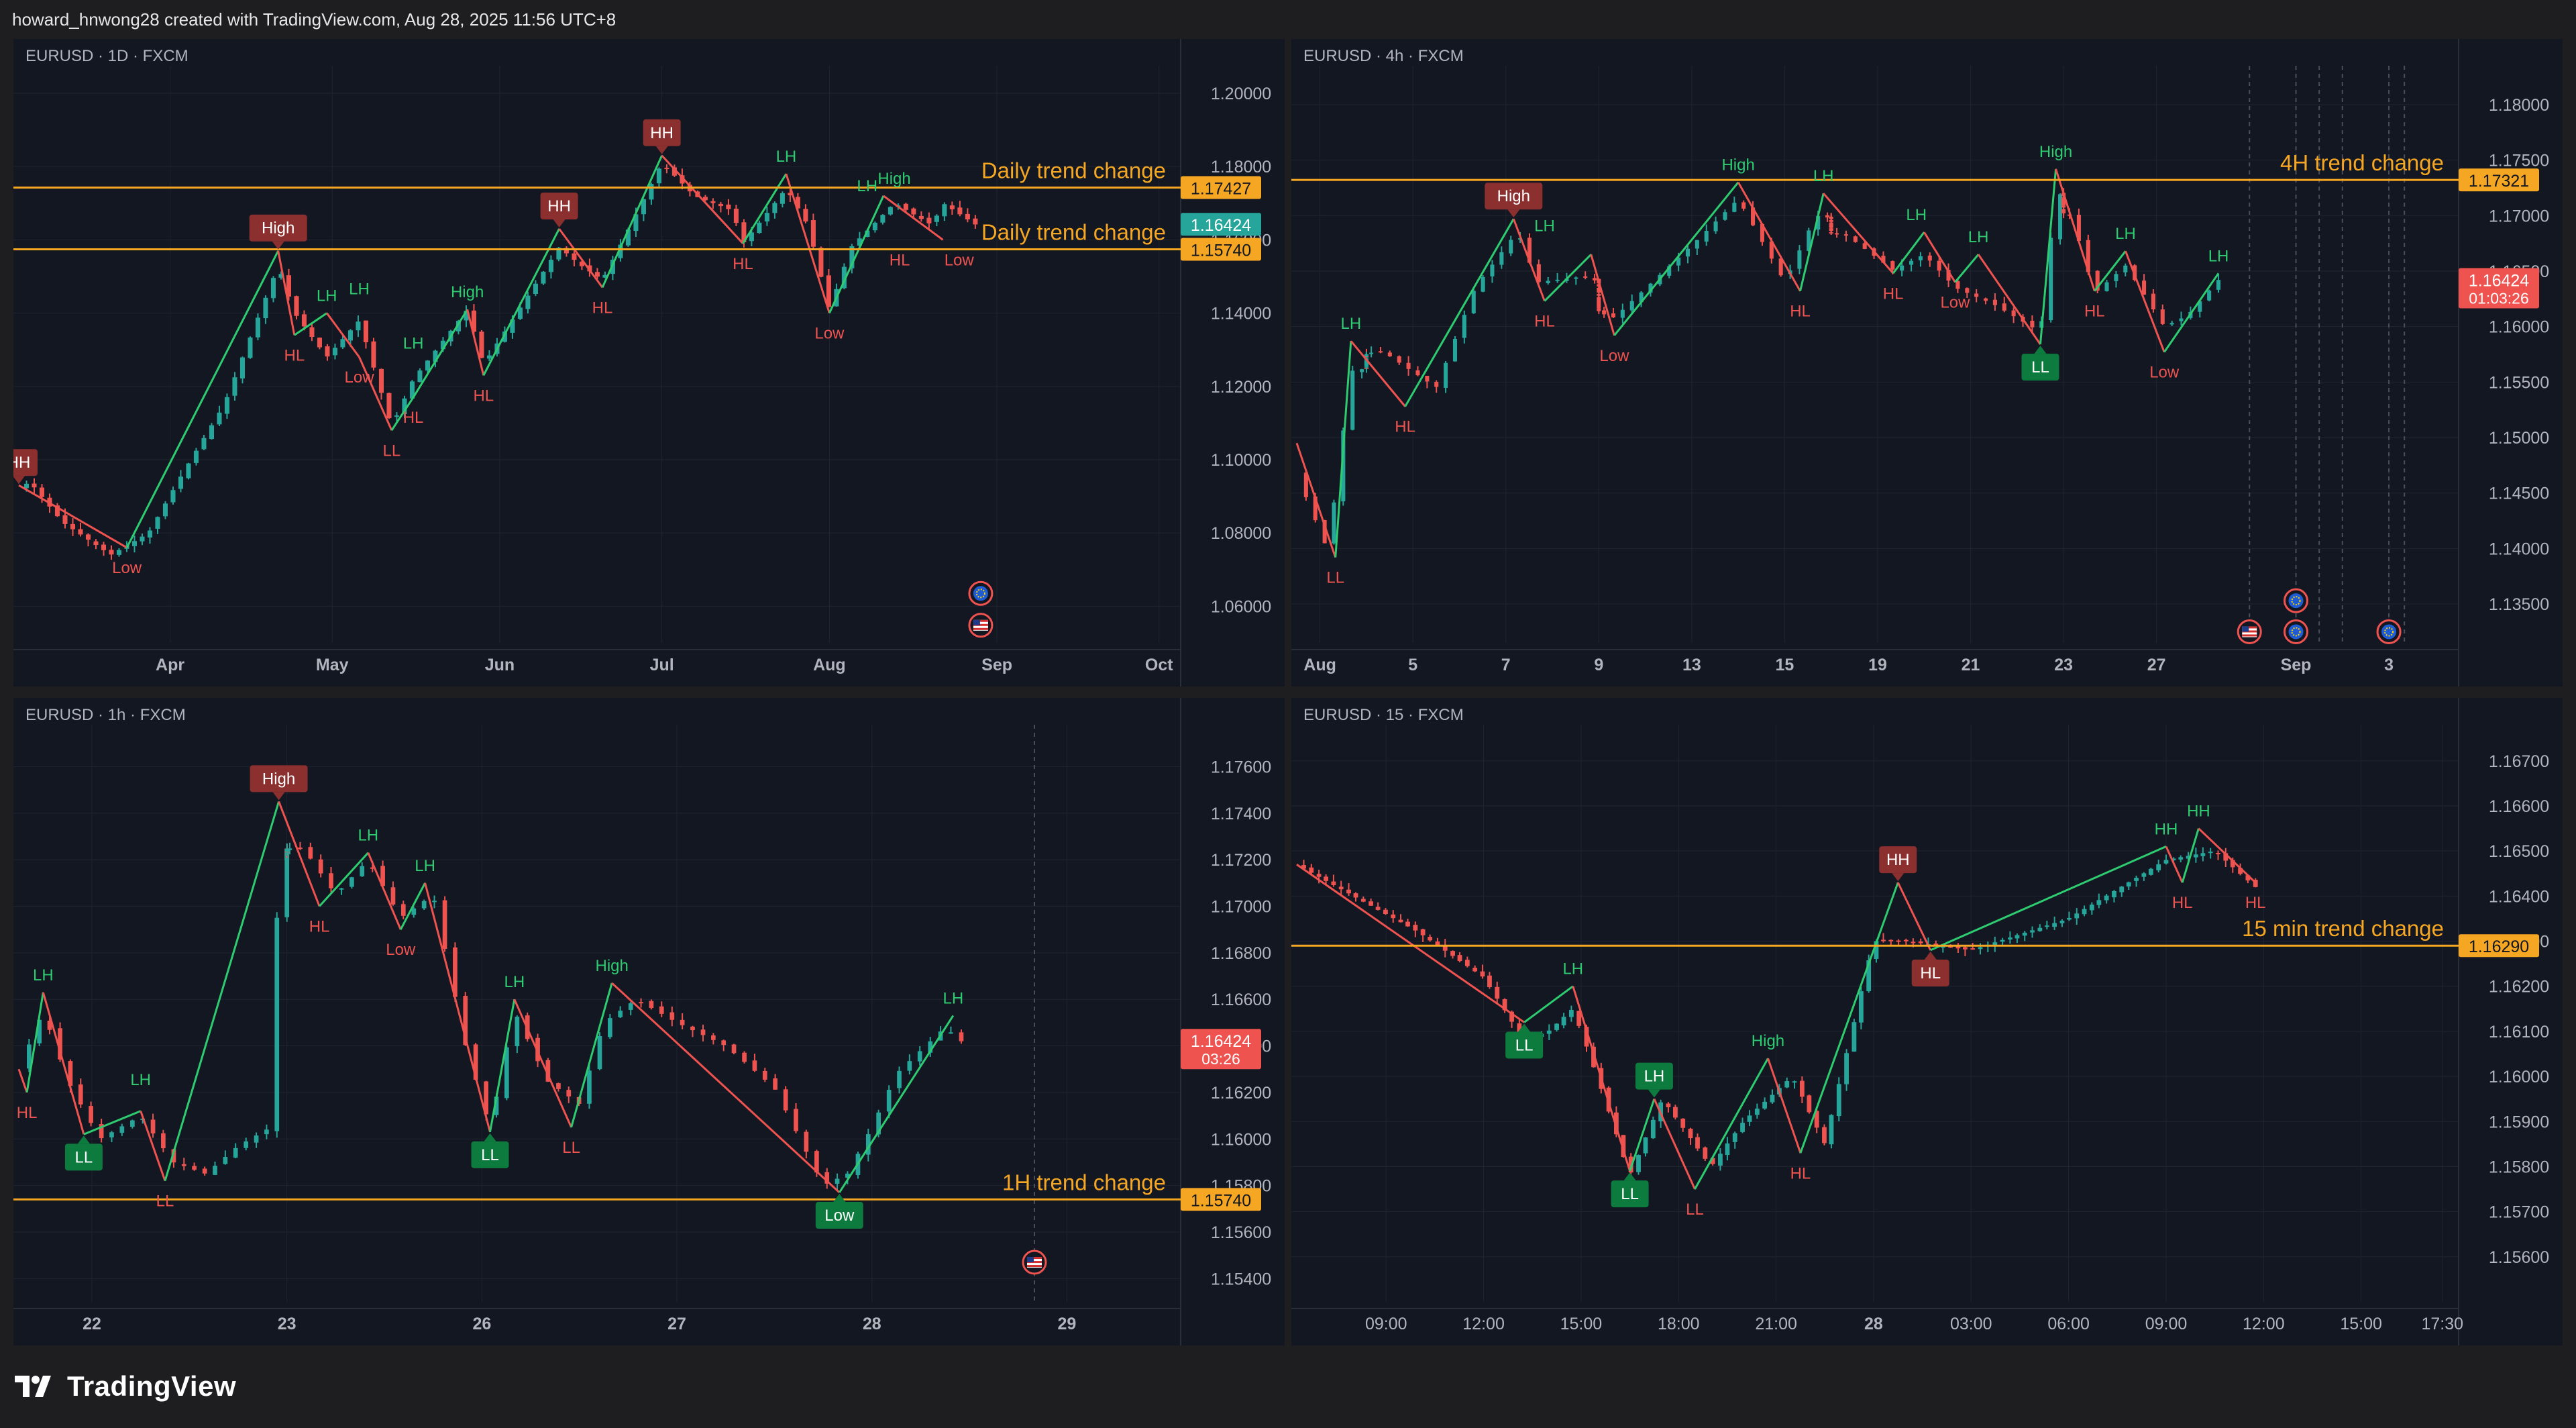 The image size is (2576, 1428). I want to click on current-price-badge, so click(2499, 288).